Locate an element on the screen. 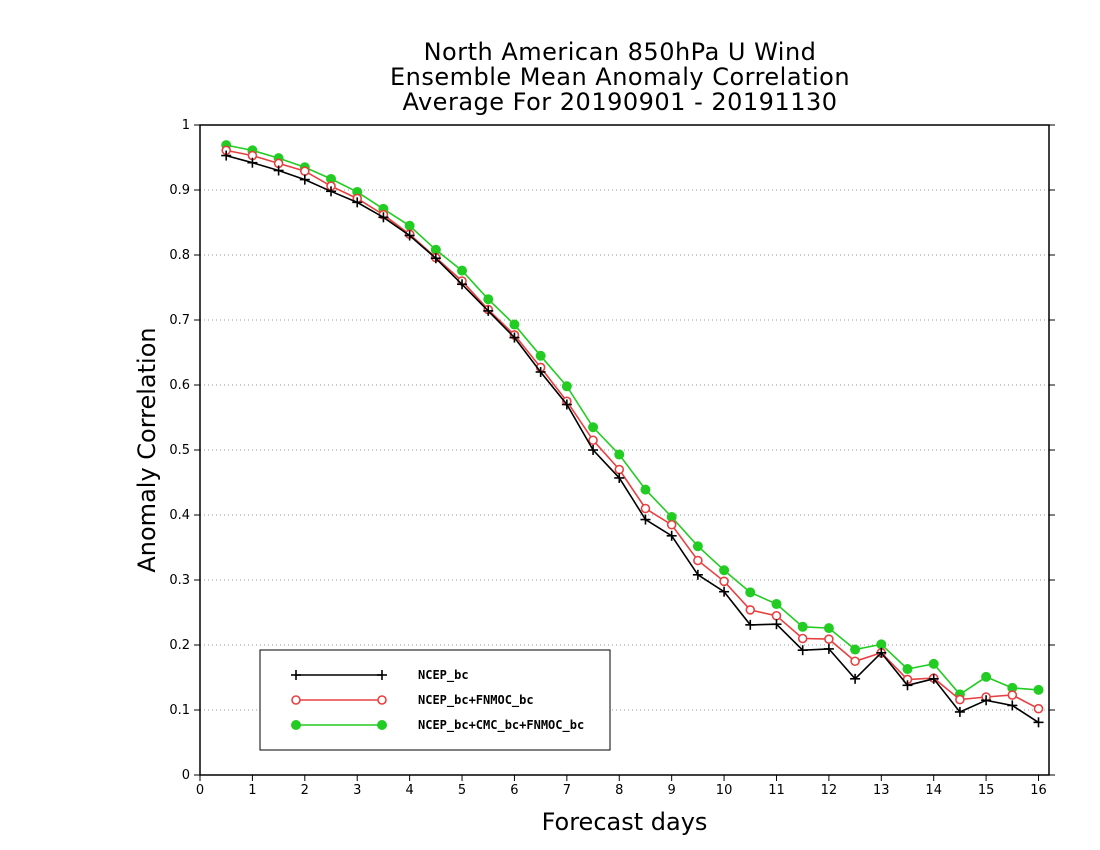 The height and width of the screenshot is (850, 1100). y-tick-label-10: 1 is located at coordinates (186, 125).